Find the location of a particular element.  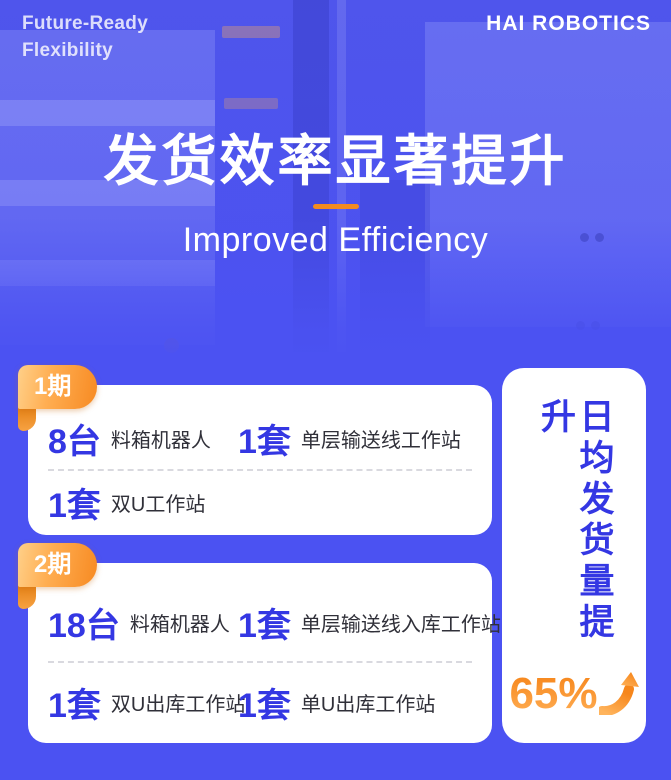

title-accent-bar is located at coordinates (335, 206).